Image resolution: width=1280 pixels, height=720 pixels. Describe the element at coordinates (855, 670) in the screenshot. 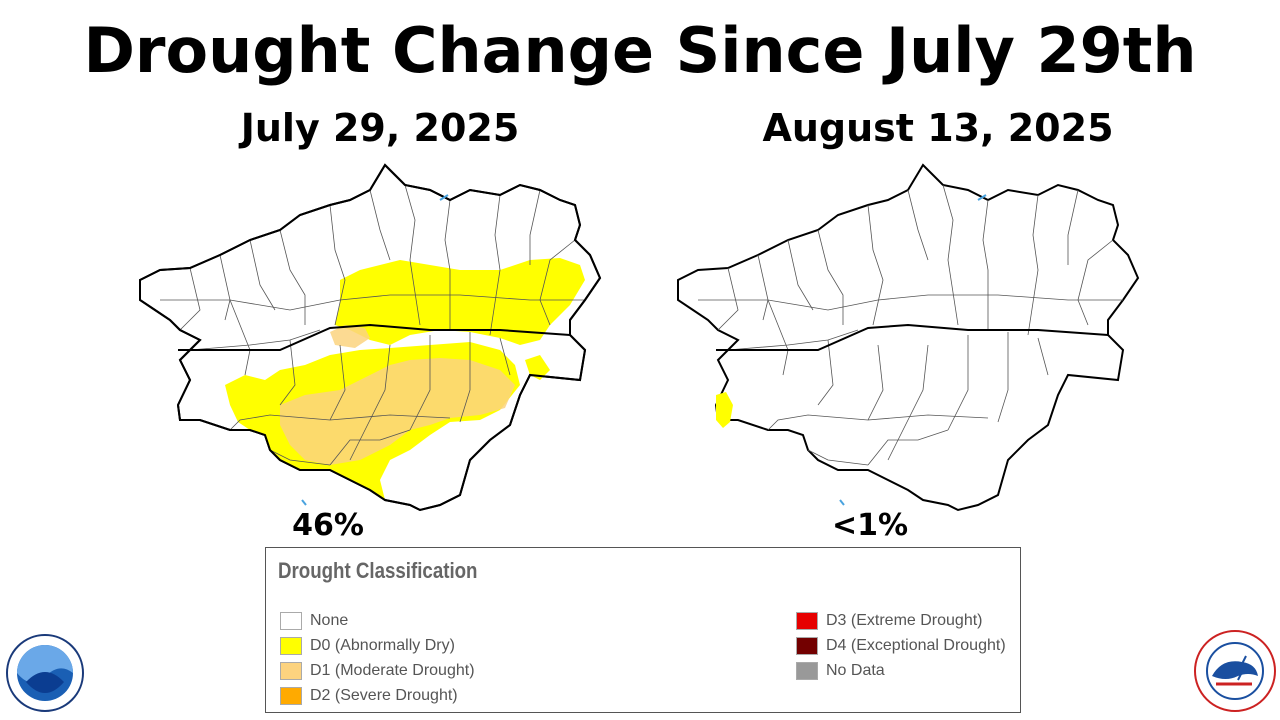

I see `legend-label: No Data` at that location.